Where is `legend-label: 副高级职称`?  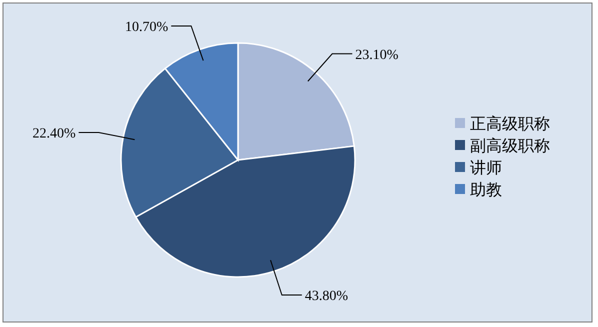
legend-label: 副高级职称 is located at coordinates (510, 146).